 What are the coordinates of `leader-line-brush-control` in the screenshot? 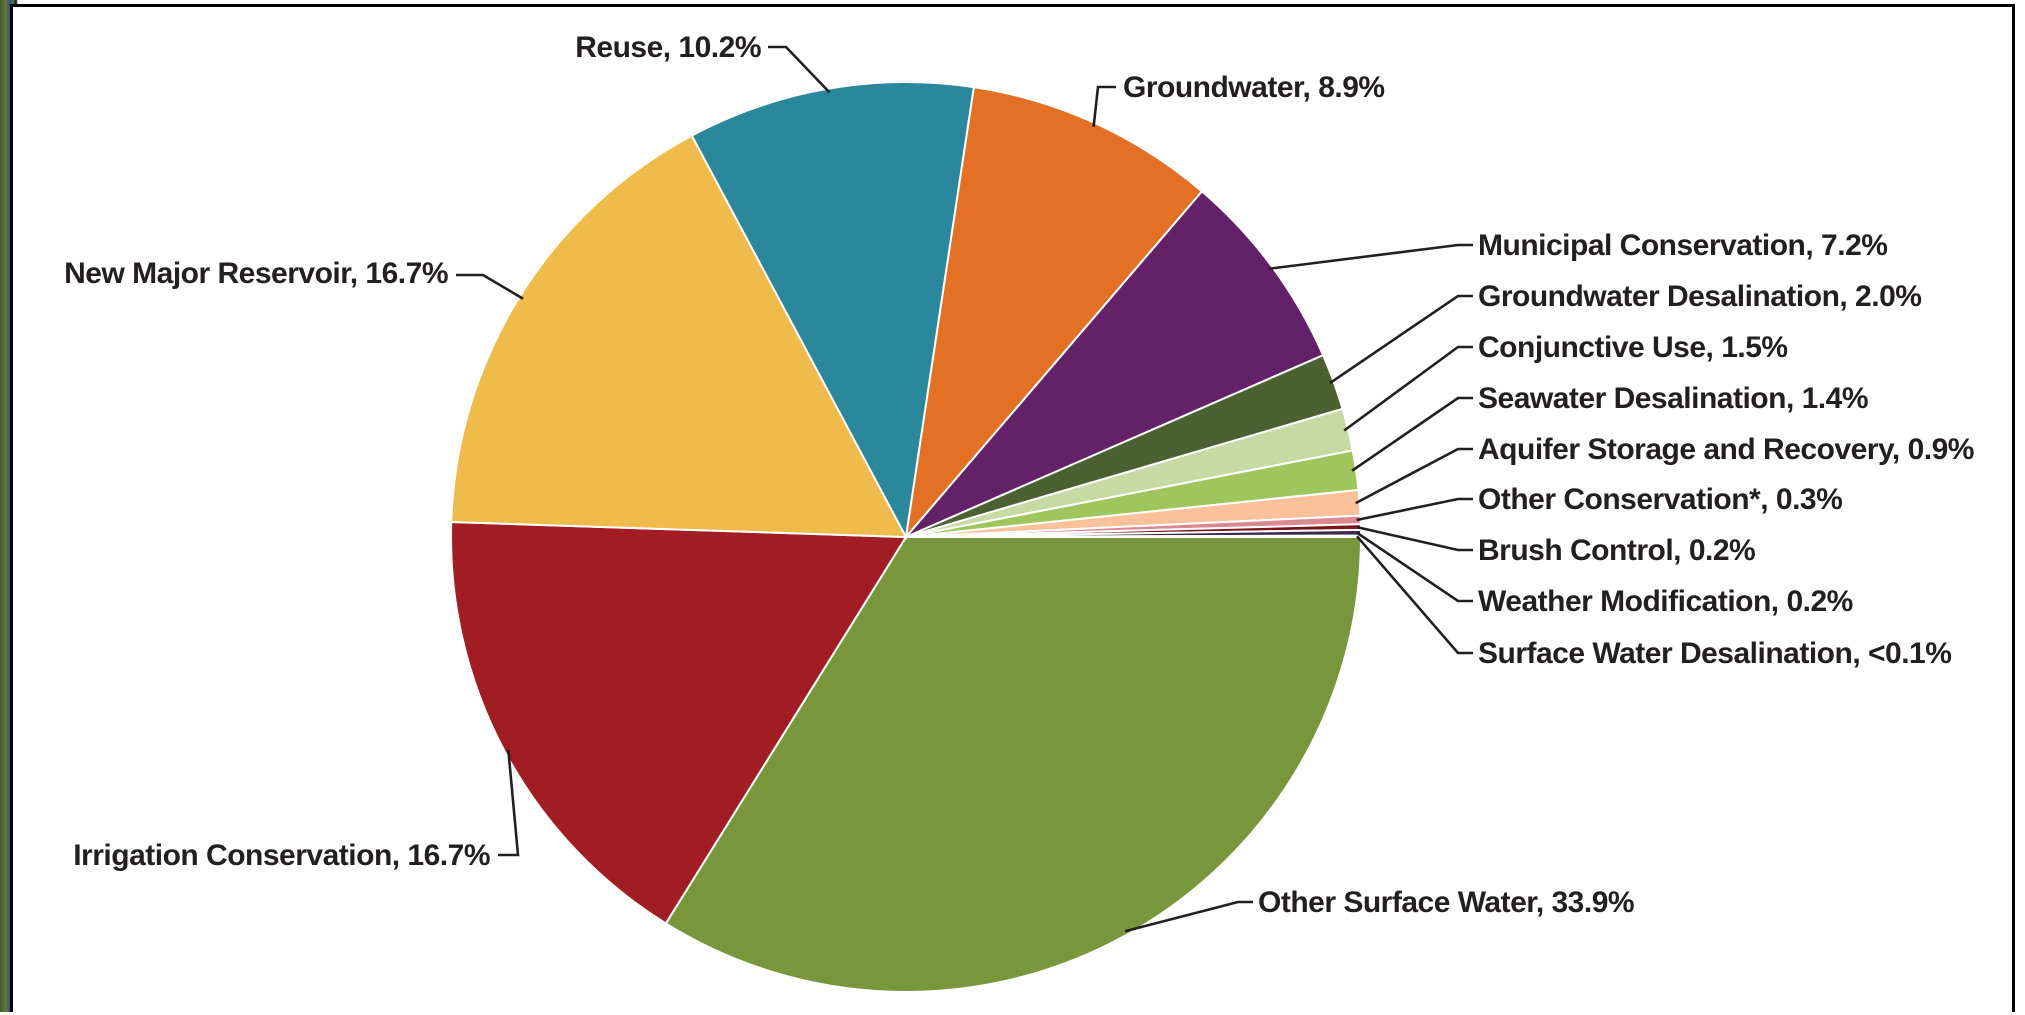 It's located at (1414, 538).